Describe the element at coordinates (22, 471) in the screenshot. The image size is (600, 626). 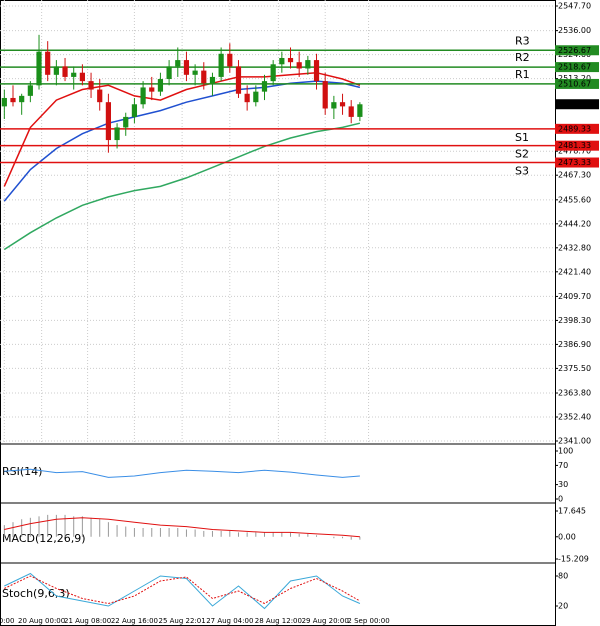
I see `panel-title: RSI(14)` at that location.